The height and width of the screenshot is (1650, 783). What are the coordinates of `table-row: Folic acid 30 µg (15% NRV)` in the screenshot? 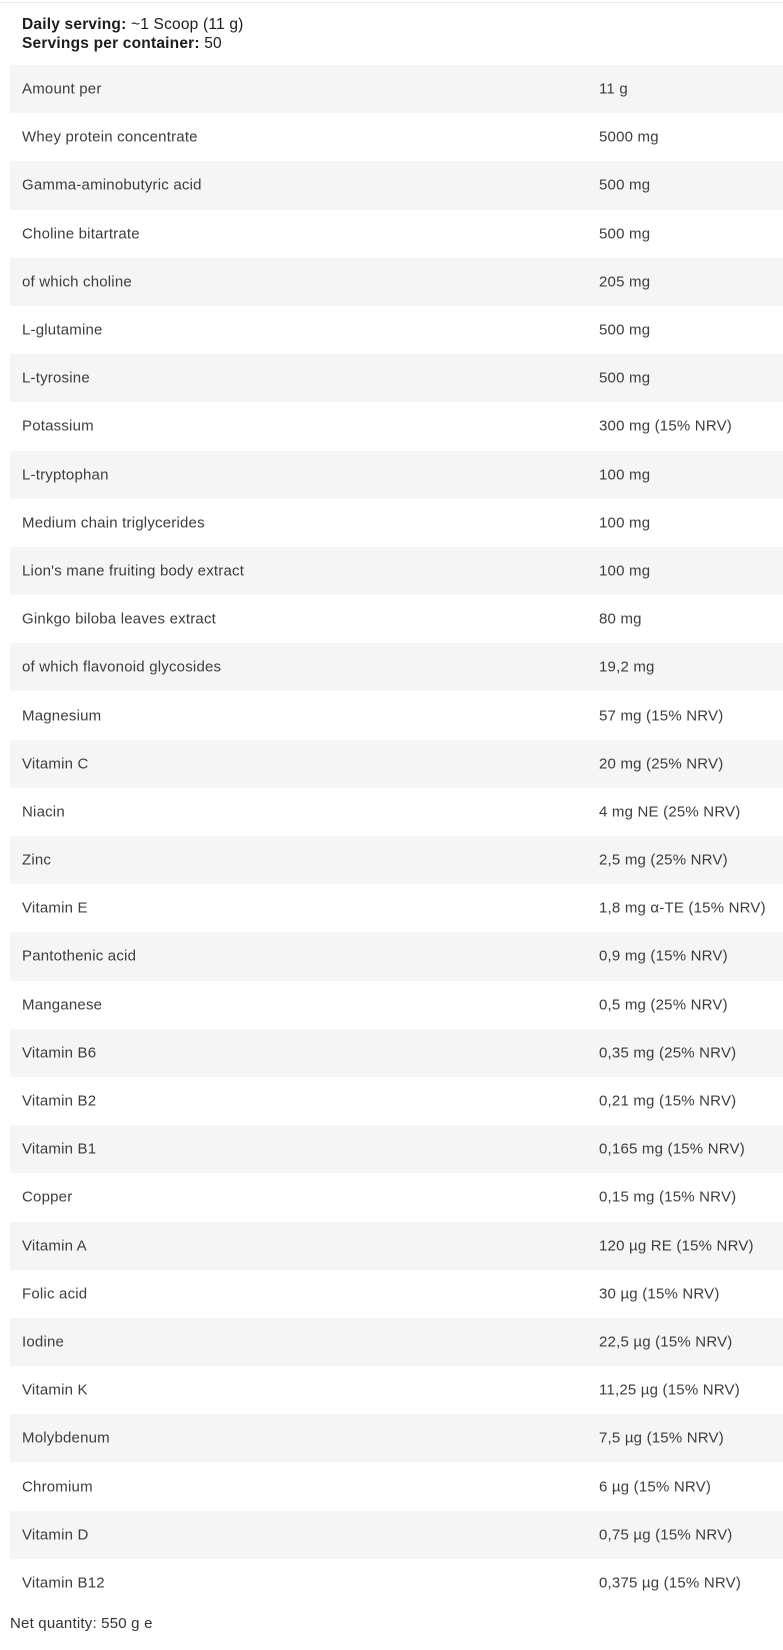 It's located at (396, 1293).